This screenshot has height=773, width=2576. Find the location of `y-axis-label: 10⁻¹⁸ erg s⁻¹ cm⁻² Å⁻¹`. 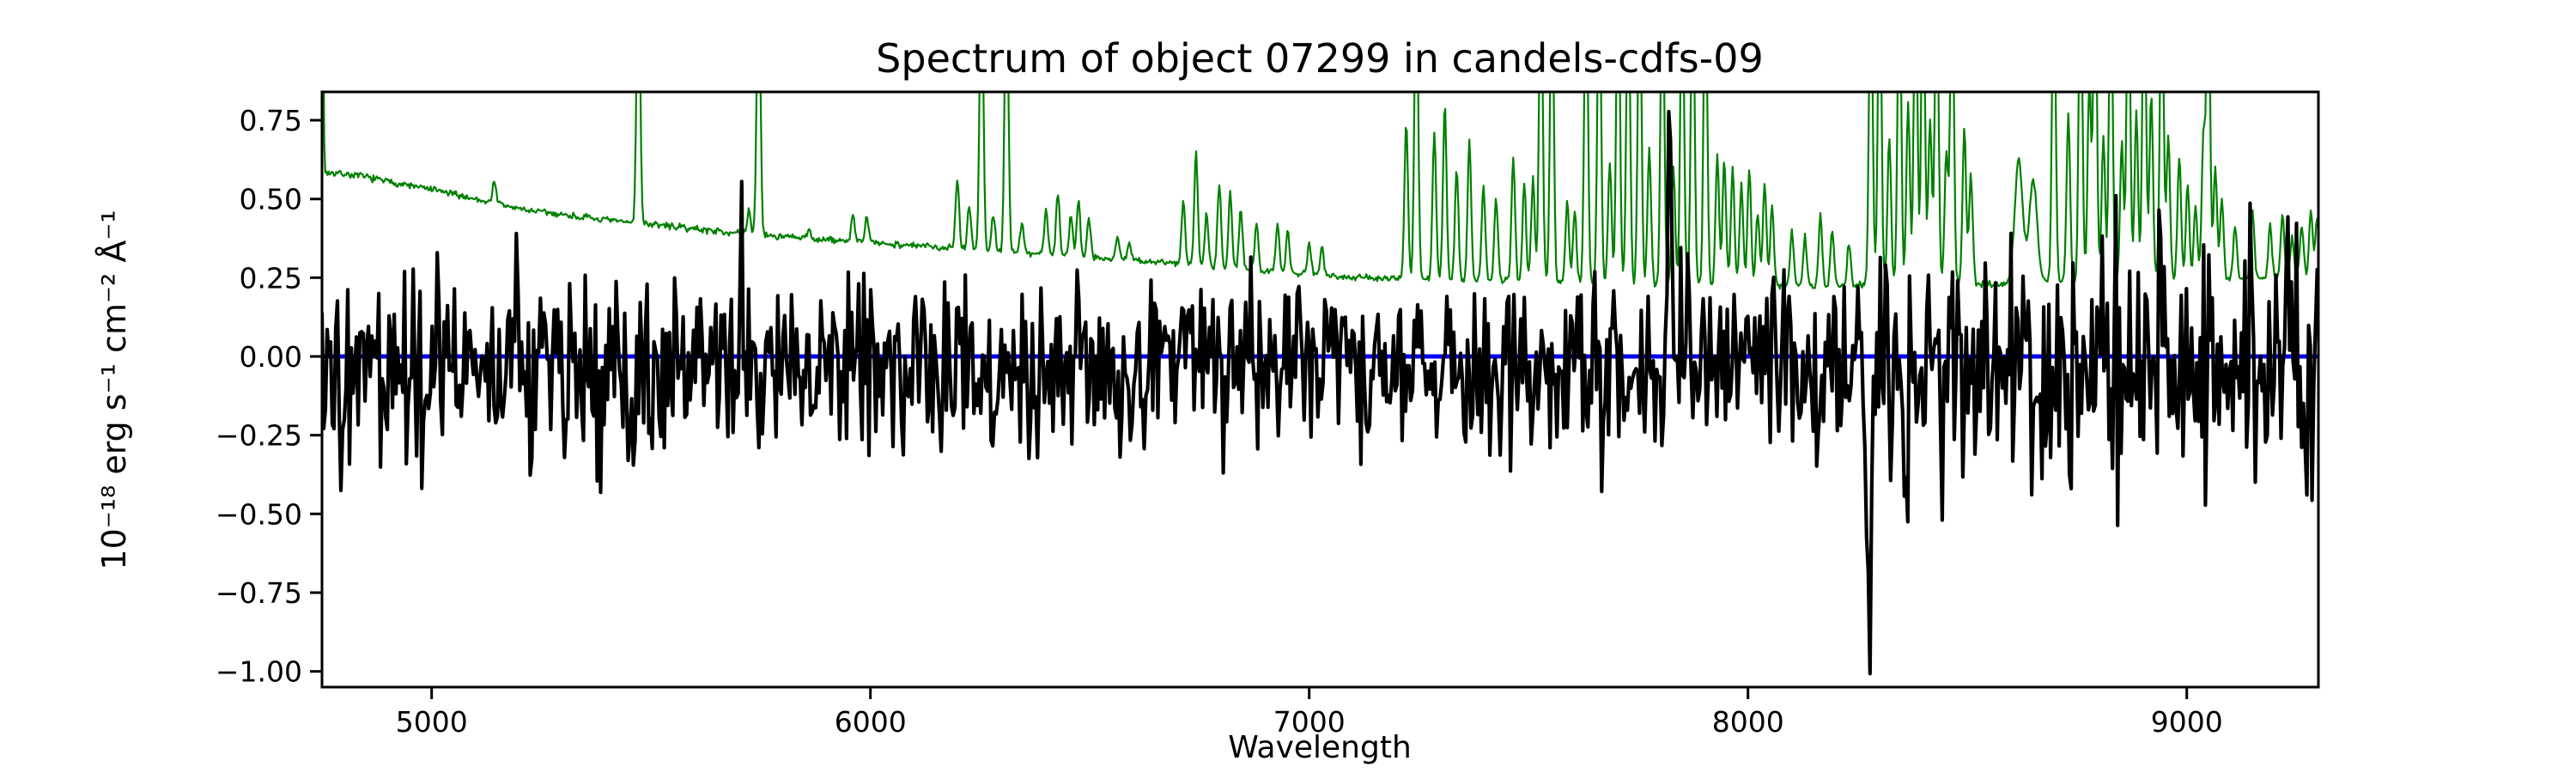

y-axis-label: 10⁻¹⁸ erg s⁻¹ cm⁻² Å⁻¹ is located at coordinates (114, 389).